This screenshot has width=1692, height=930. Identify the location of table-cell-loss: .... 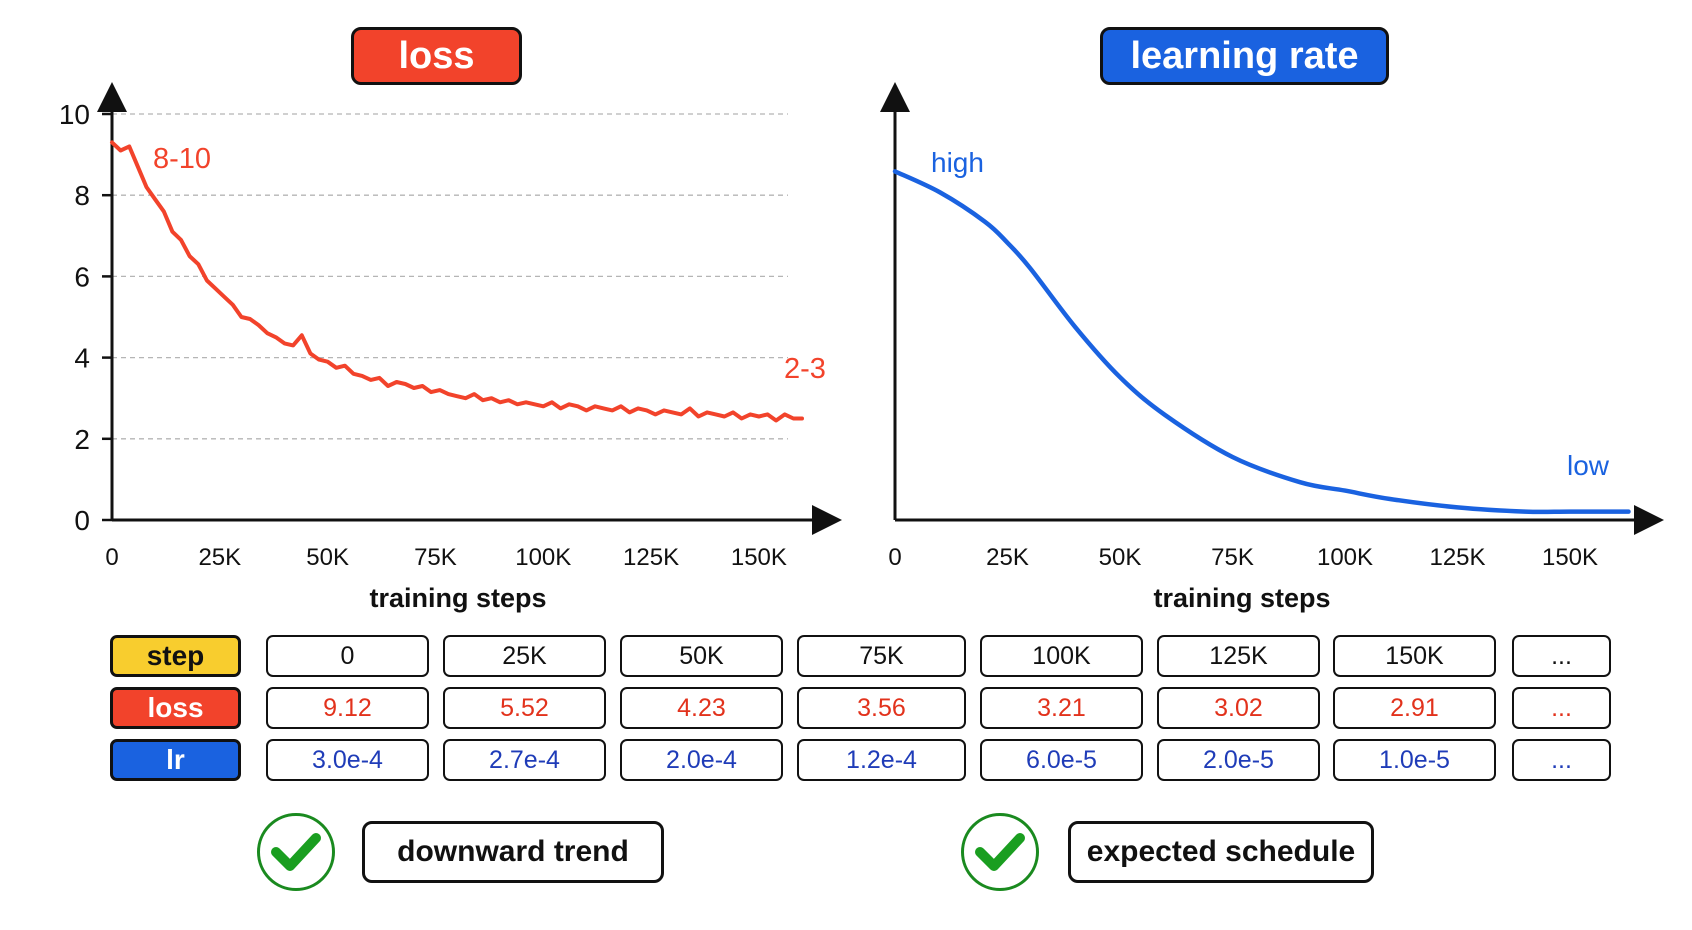
(1561, 708).